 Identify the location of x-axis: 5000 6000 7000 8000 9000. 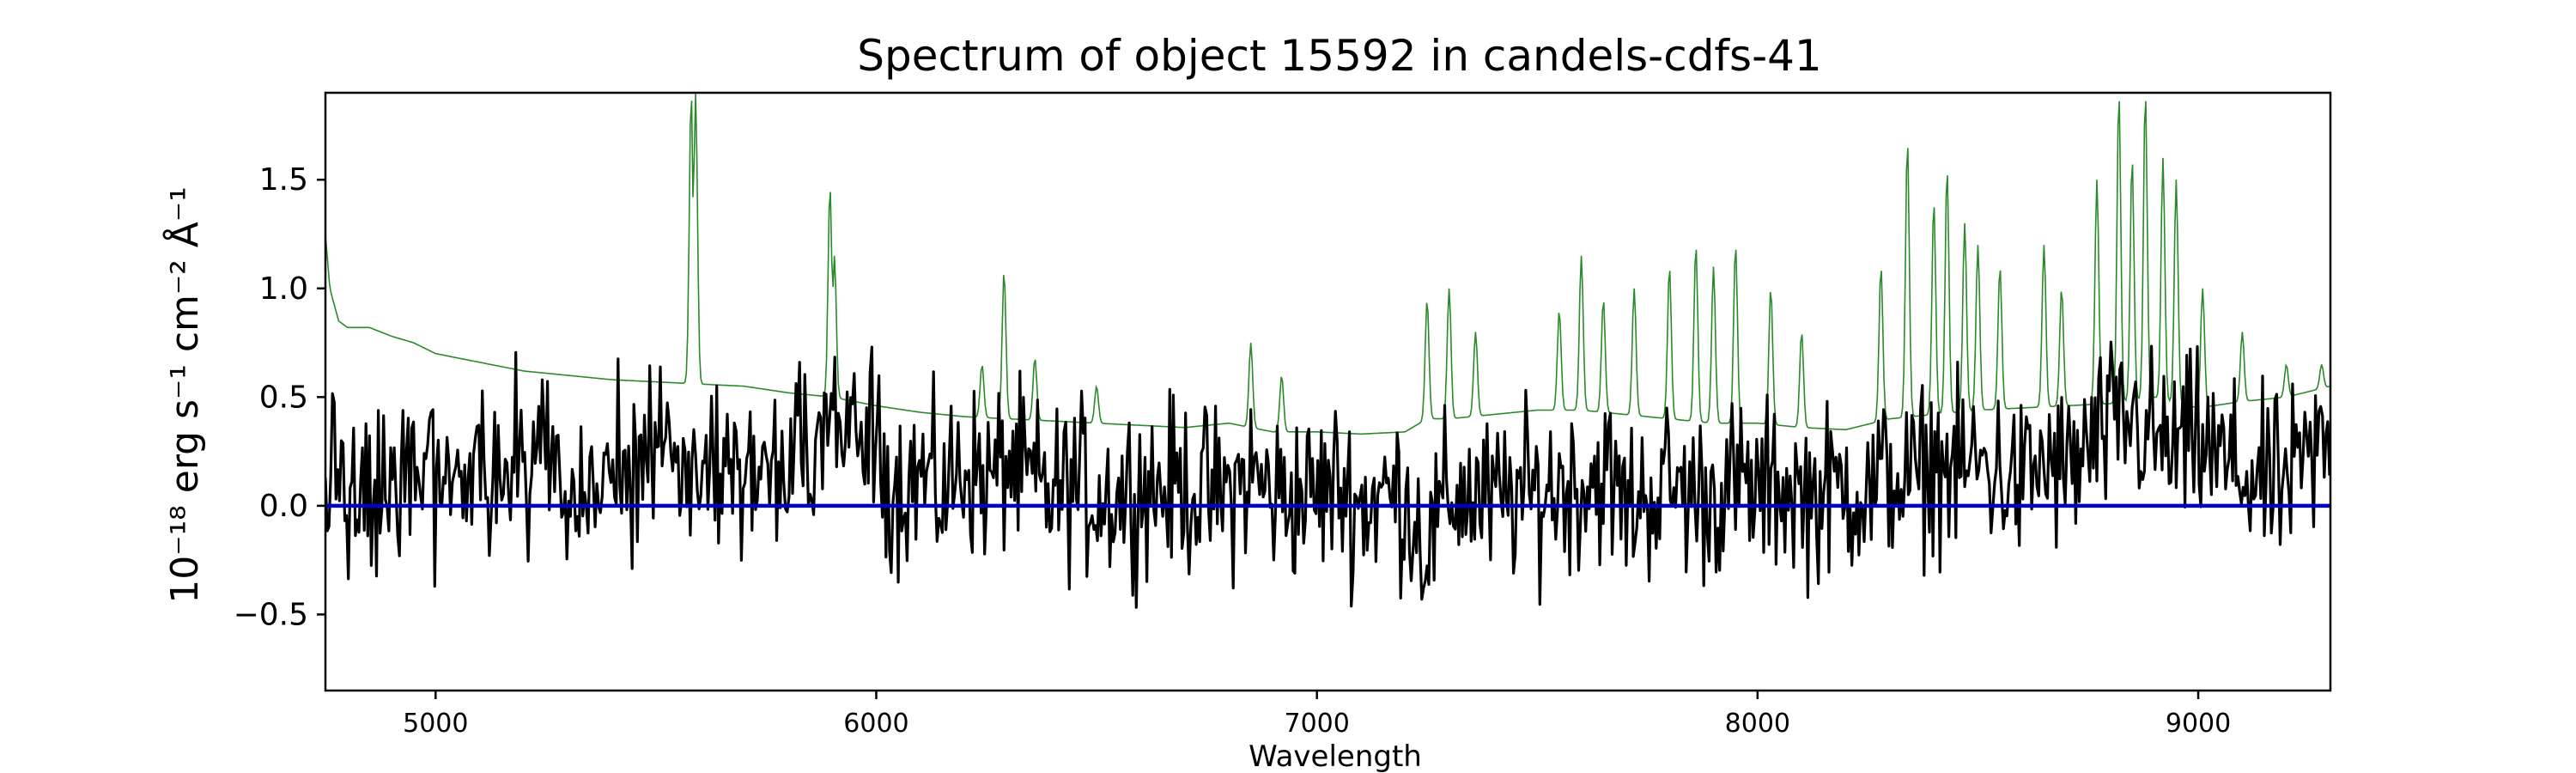
(1317, 715).